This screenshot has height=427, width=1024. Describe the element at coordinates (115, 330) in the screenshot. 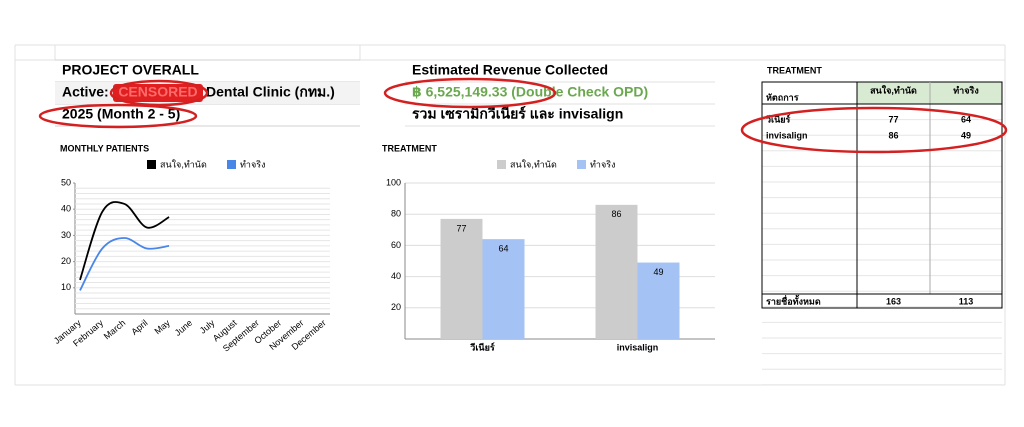

I see `x-tick-label: March` at that location.